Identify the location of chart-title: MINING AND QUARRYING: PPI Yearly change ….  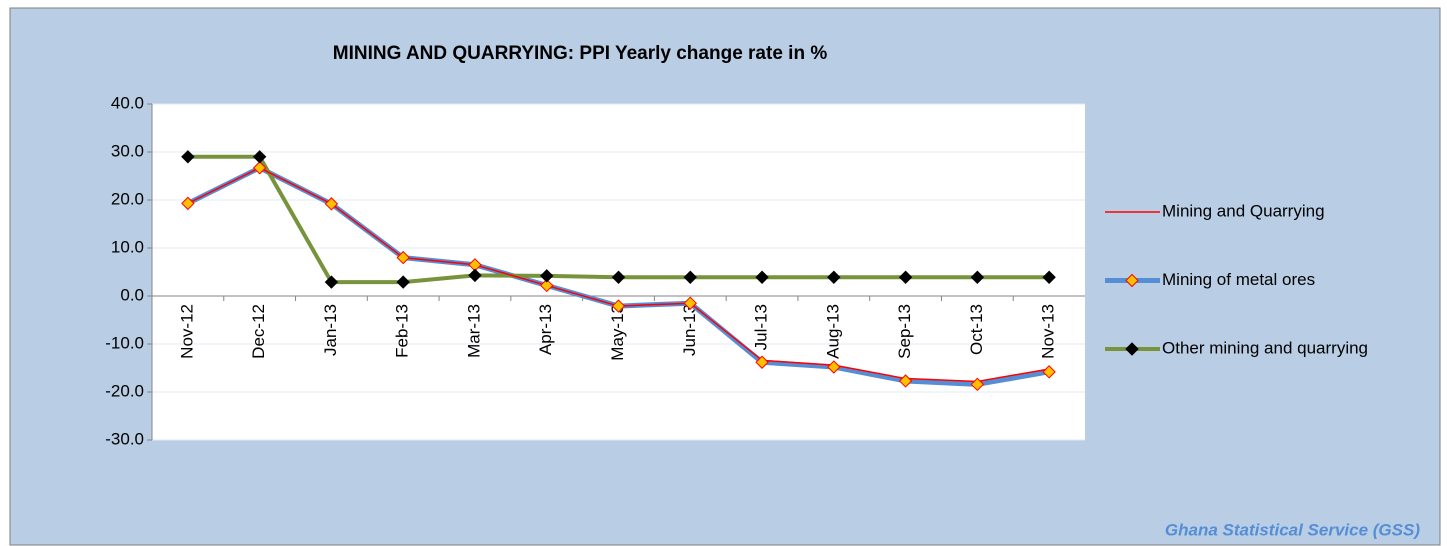
(580, 53).